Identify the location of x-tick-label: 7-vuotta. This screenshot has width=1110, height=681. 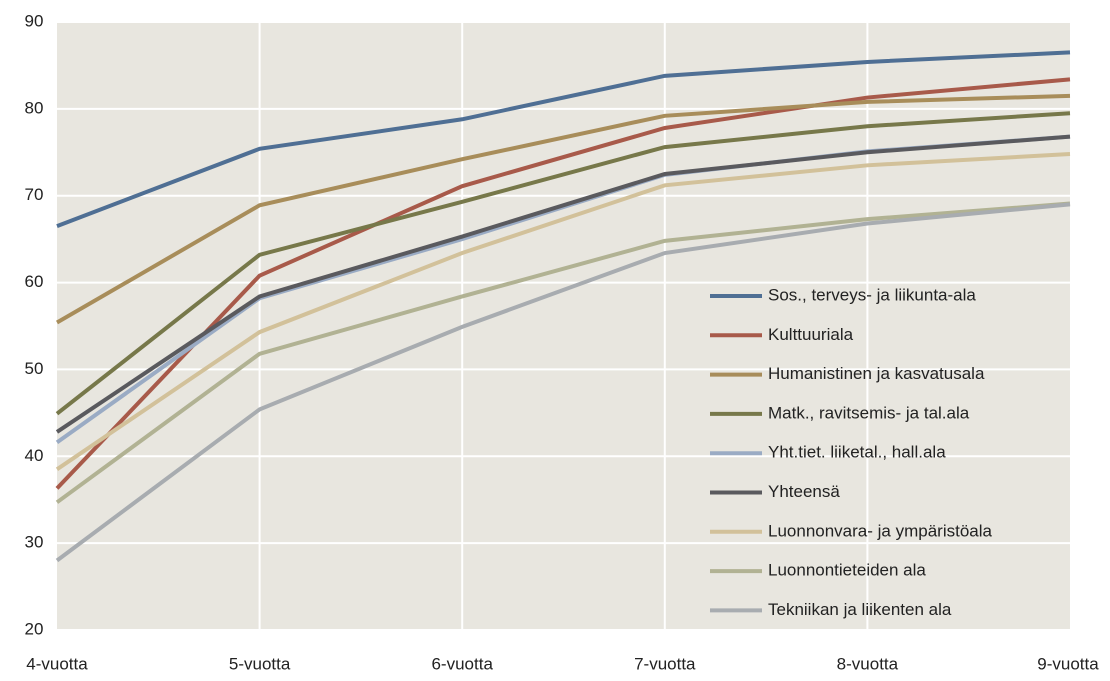
(665, 663).